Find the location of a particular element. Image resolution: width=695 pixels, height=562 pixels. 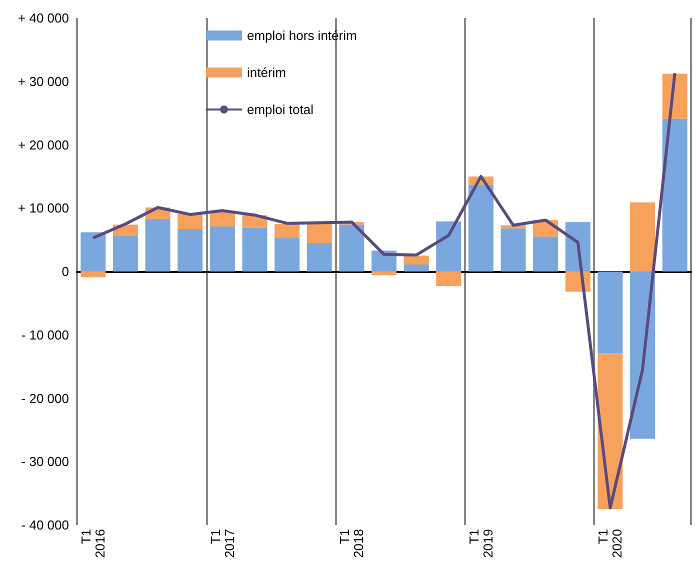

y-tick-label: 0 is located at coordinates (65, 271).